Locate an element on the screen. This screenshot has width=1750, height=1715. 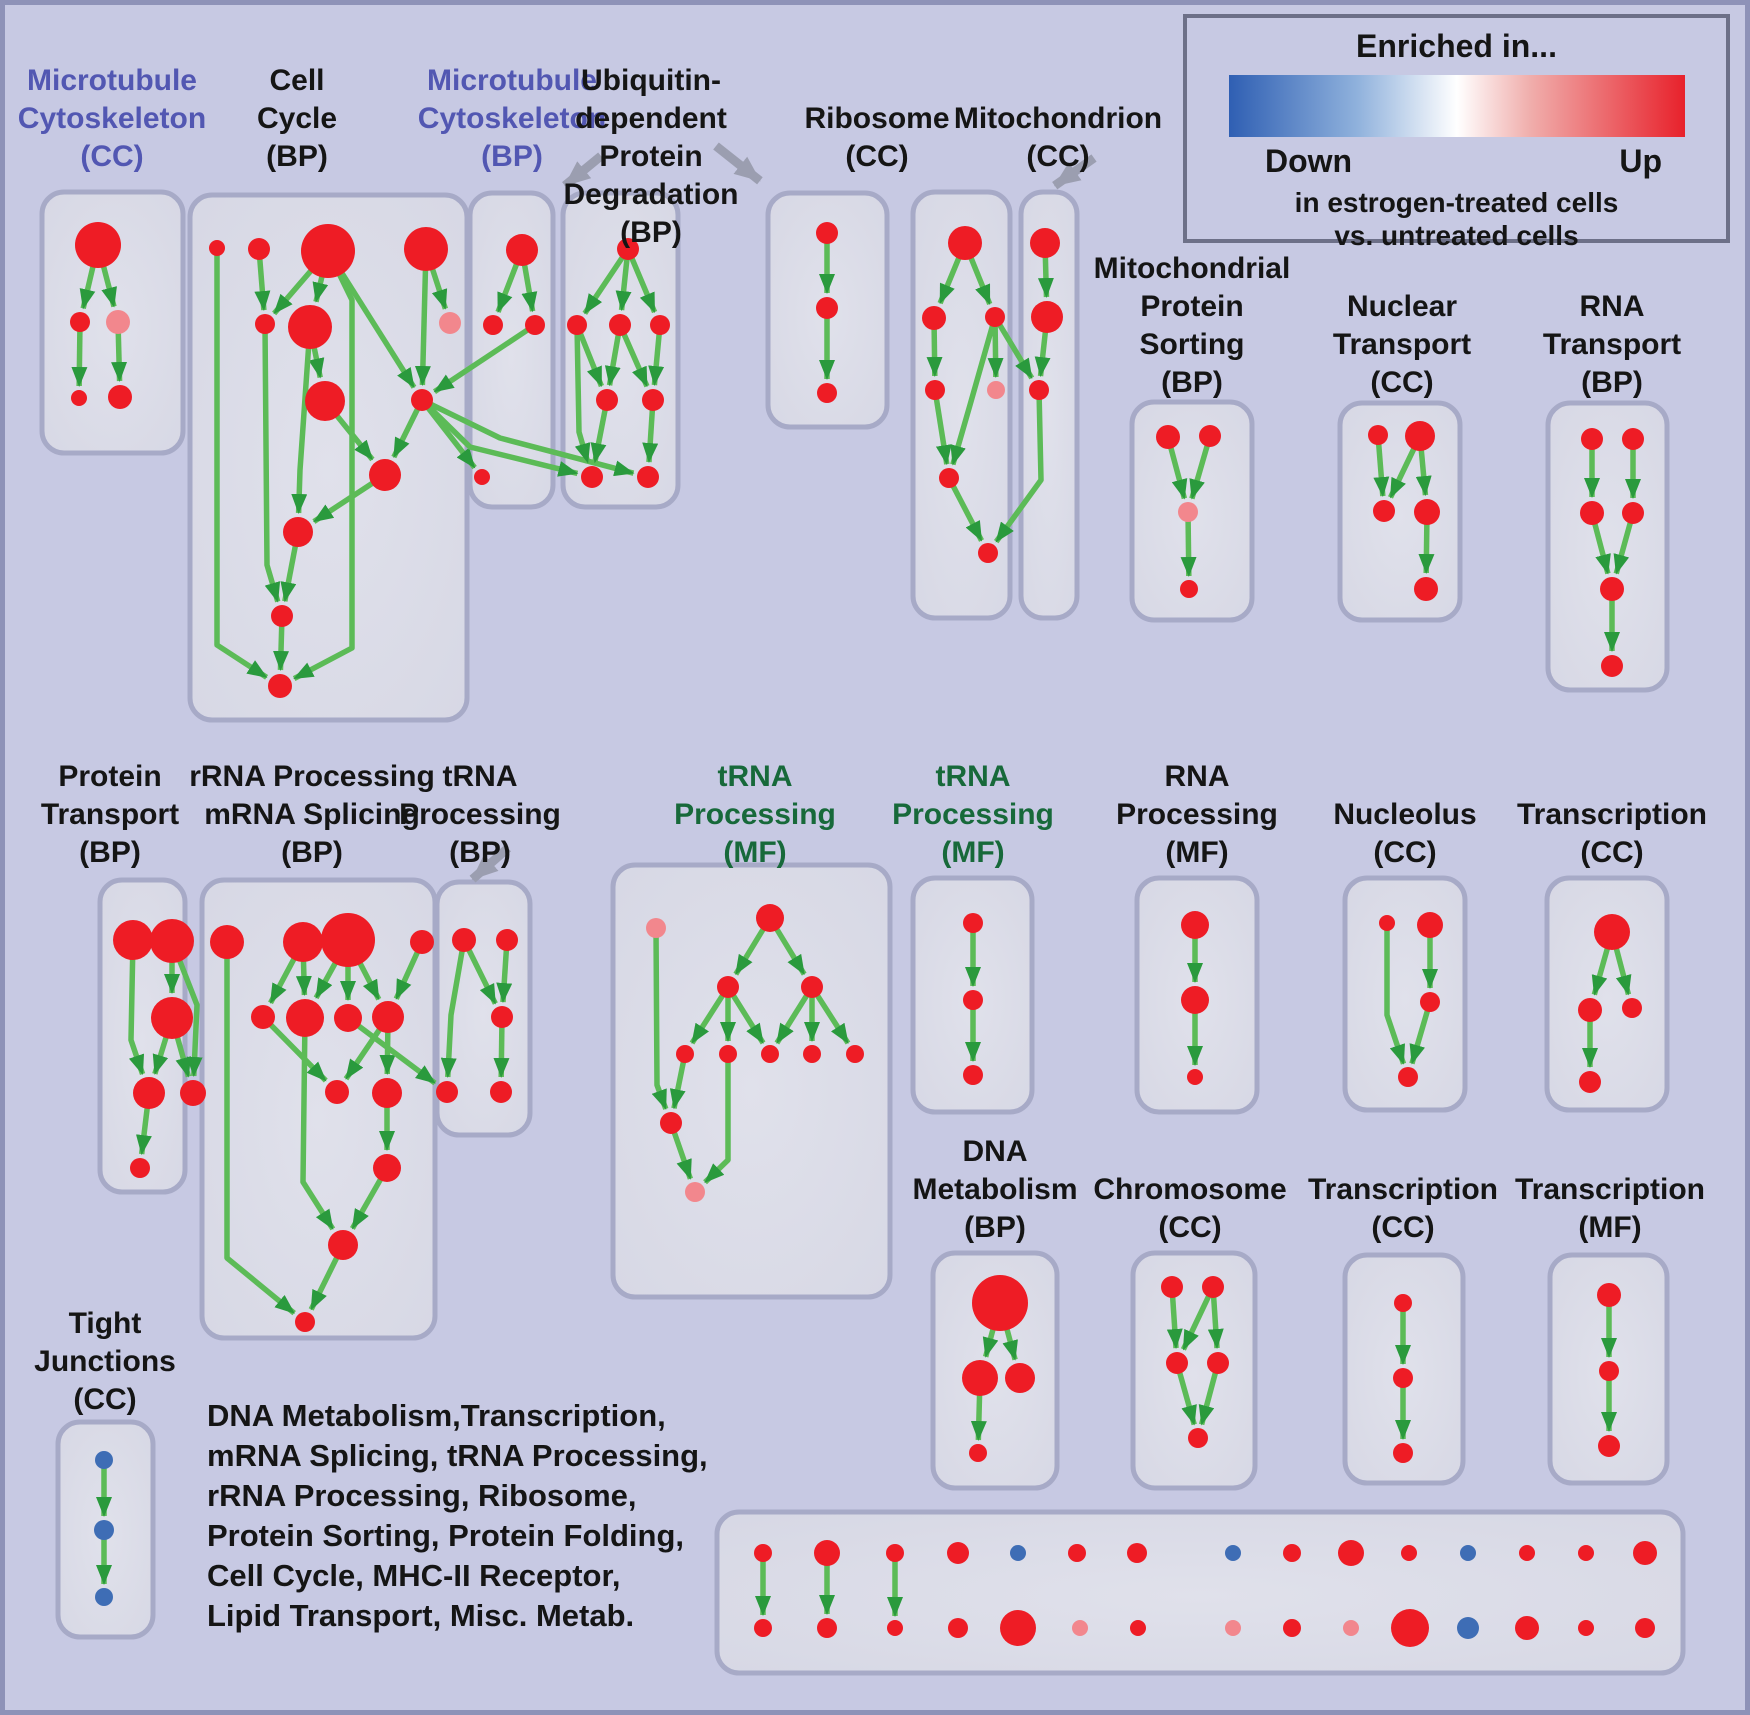
node-tb1 is located at coordinates (464, 940).